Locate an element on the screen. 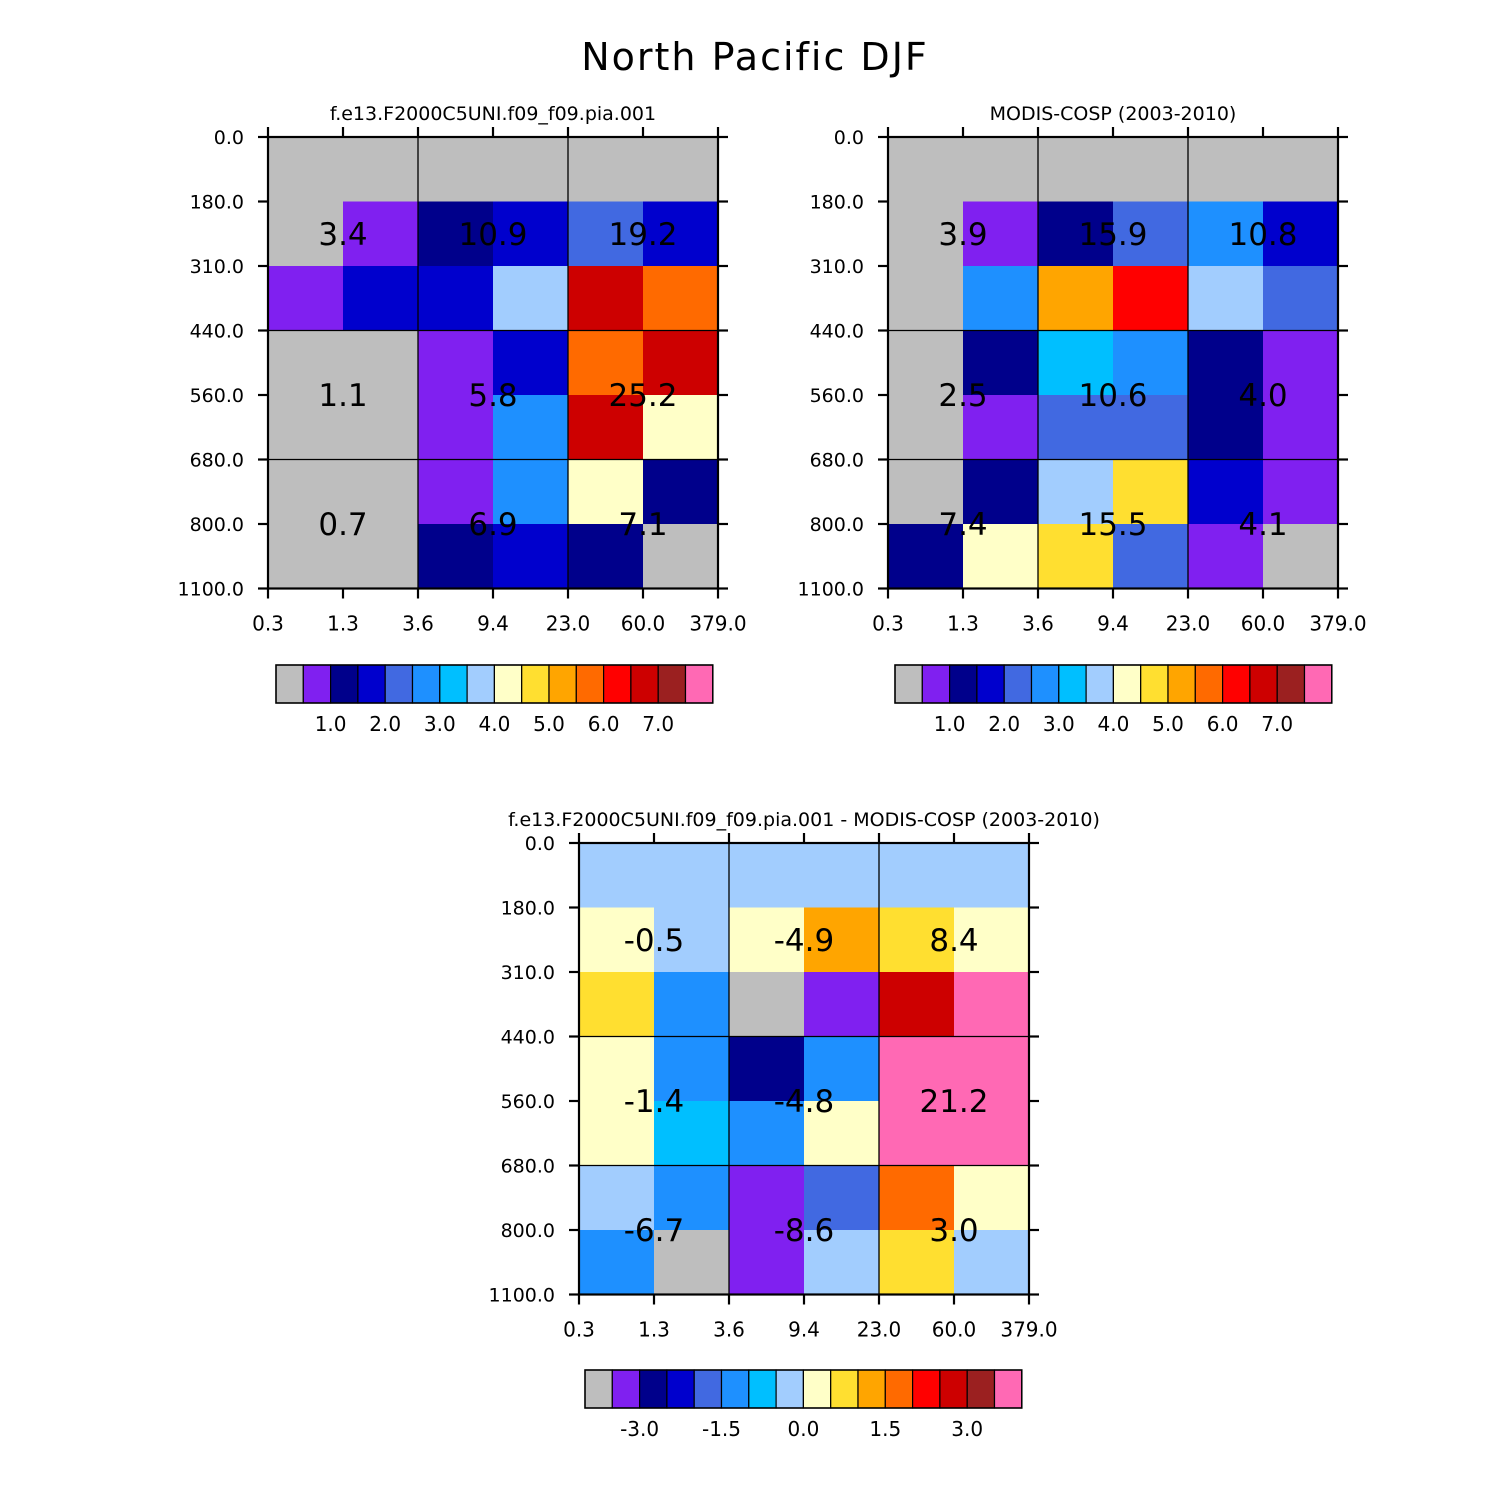 The width and height of the screenshot is (1510, 1510). box-value: 25.2 is located at coordinates (642, 396).